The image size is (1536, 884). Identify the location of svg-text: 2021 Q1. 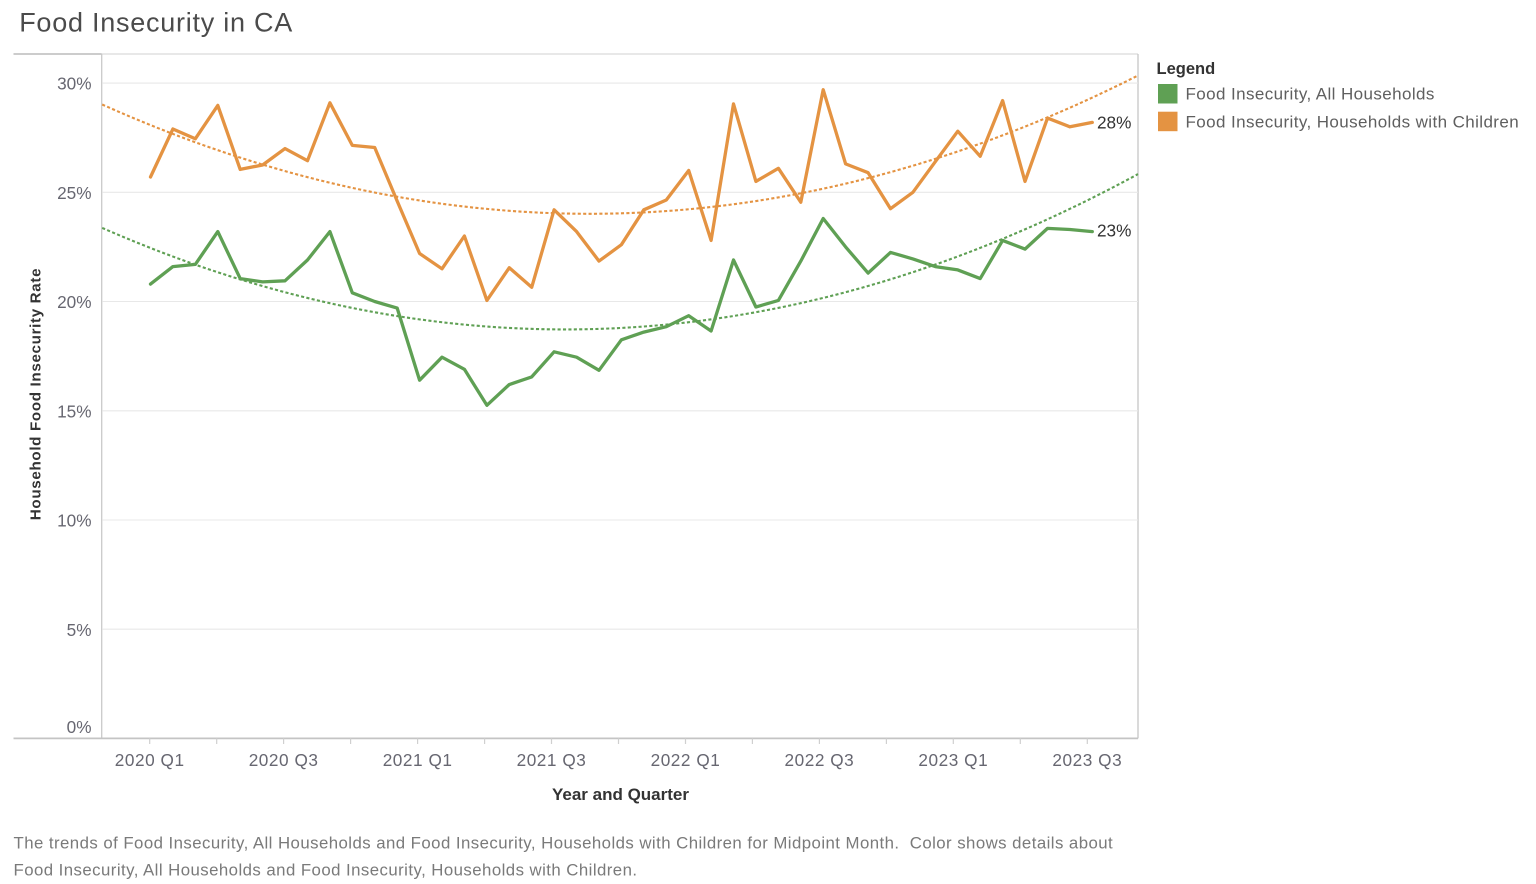
(418, 760).